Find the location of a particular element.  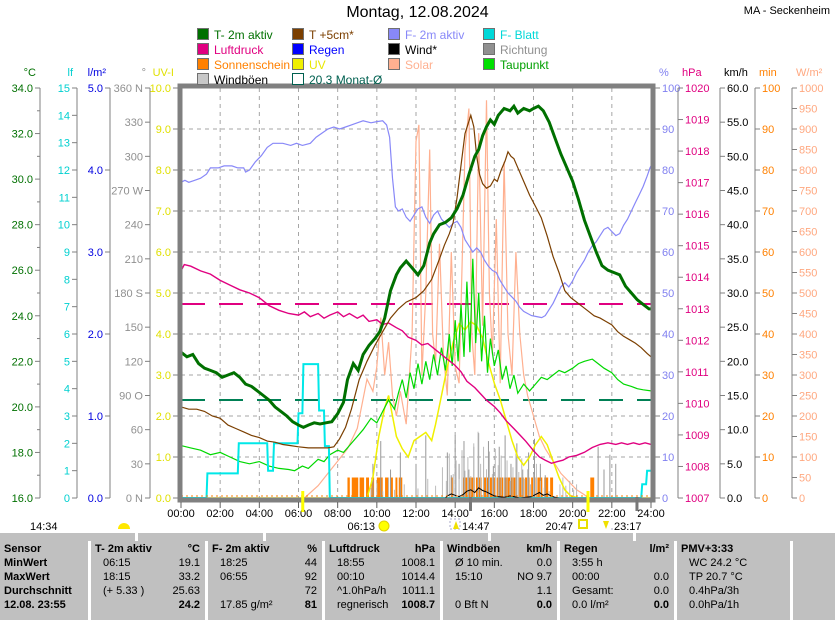

axis-label: 50 is located at coordinates (805, 479).